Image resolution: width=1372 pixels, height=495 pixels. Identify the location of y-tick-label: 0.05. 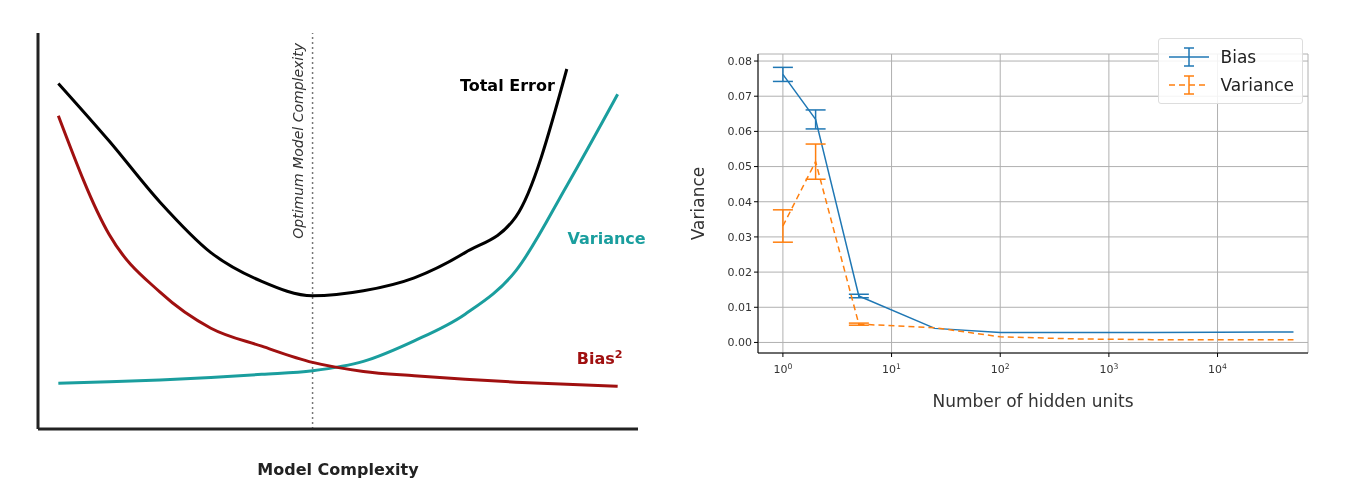
(739, 167).